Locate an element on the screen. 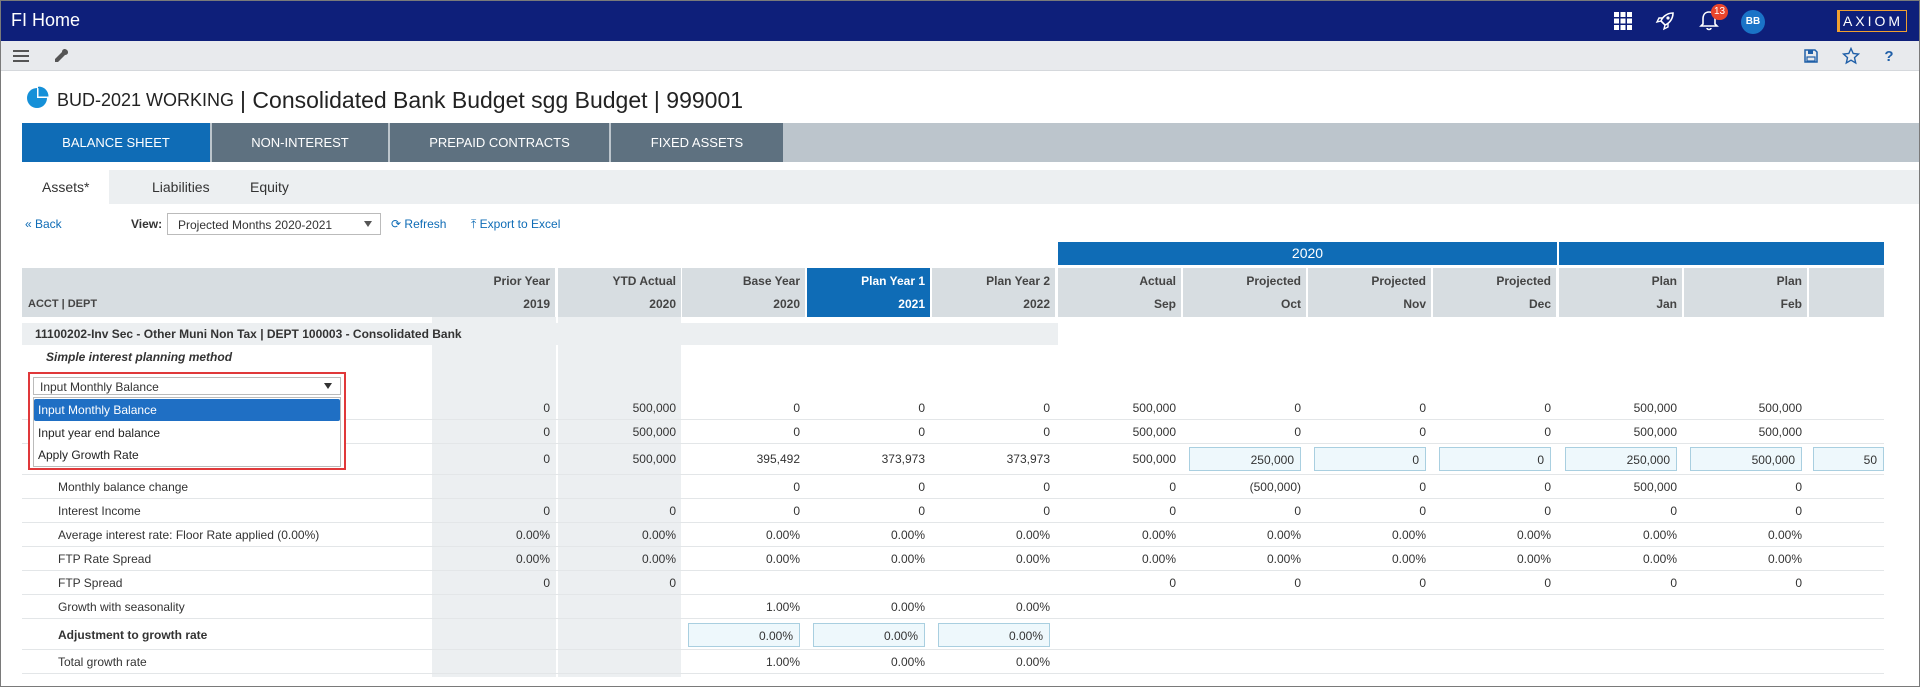  column-header: Base Year 2020 is located at coordinates (743, 292).